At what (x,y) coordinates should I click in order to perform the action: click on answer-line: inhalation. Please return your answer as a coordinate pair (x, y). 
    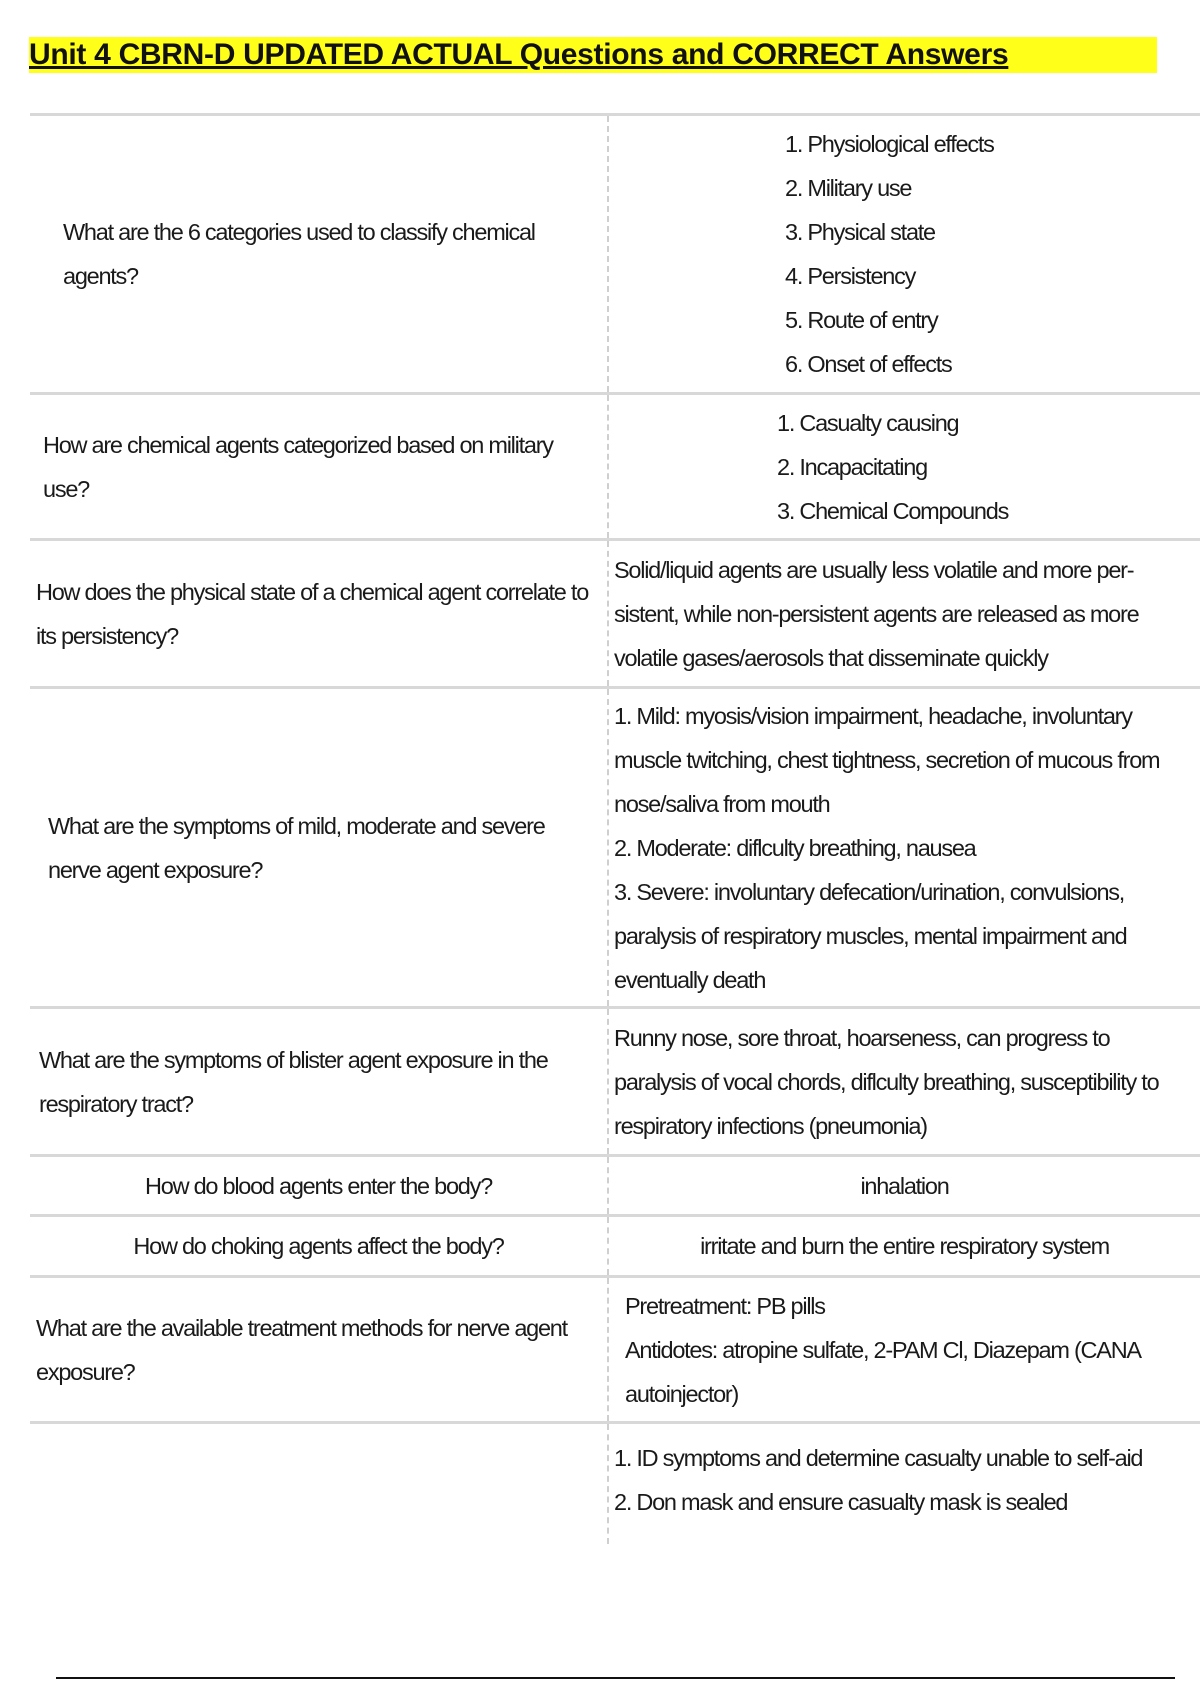
    Looking at the image, I should click on (904, 1185).